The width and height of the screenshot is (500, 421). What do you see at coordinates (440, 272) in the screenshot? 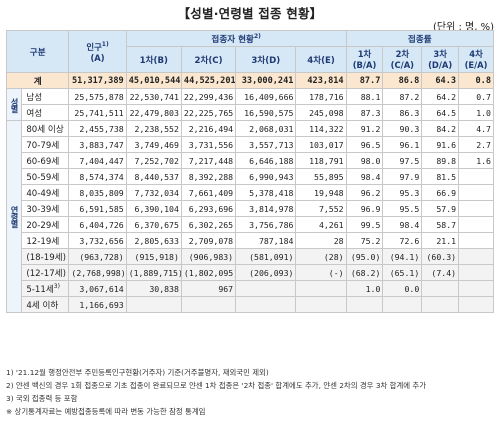
I see `cell: (7.4)` at bounding box center [440, 272].